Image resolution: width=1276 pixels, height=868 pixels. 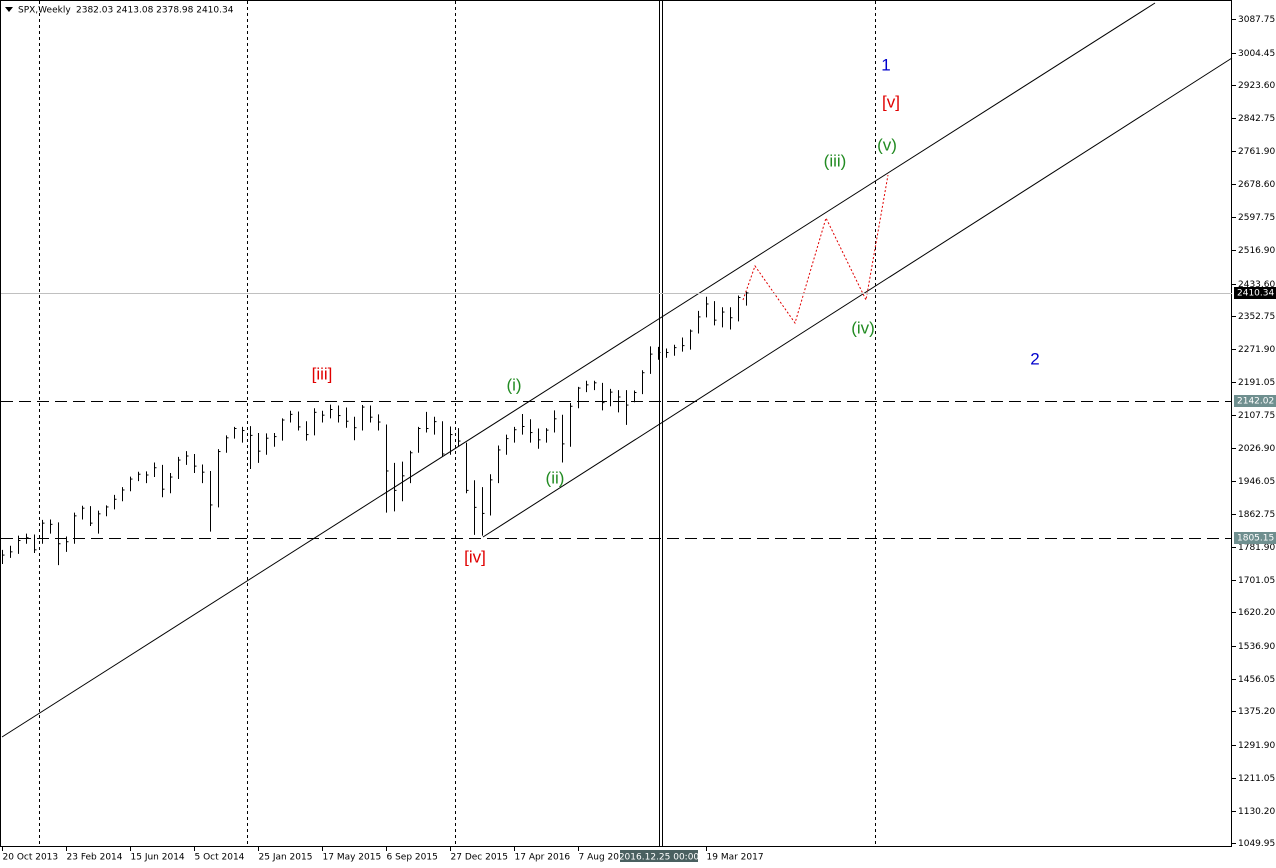 What do you see at coordinates (1256, 613) in the screenshot?
I see `y-tick-label: 1620.20` at bounding box center [1256, 613].